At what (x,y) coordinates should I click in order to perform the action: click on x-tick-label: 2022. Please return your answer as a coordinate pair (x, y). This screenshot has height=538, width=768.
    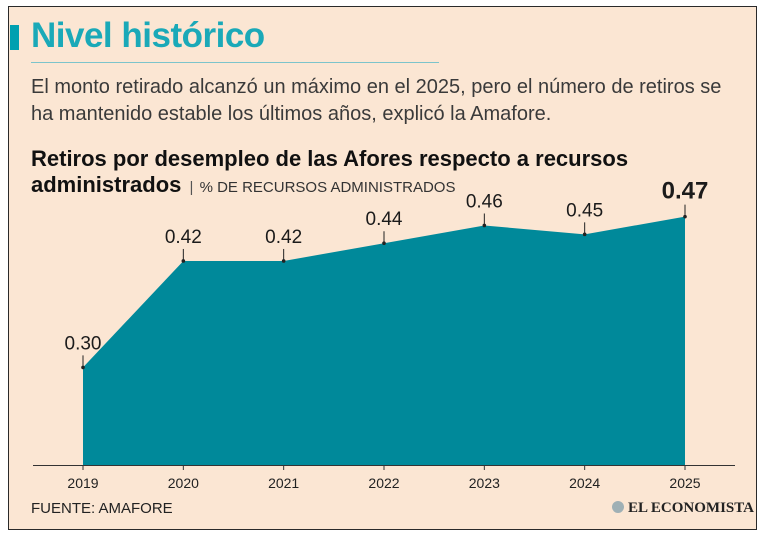
    Looking at the image, I should click on (383, 483).